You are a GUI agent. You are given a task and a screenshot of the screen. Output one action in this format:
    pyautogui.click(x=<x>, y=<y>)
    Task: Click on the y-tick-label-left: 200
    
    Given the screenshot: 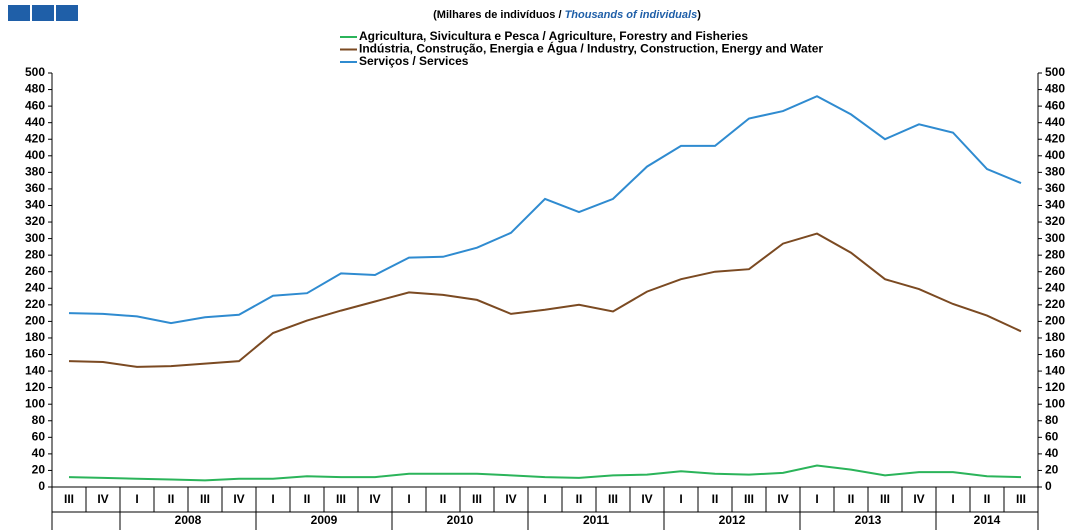 What is the action you would take?
    pyautogui.click(x=35, y=321)
    